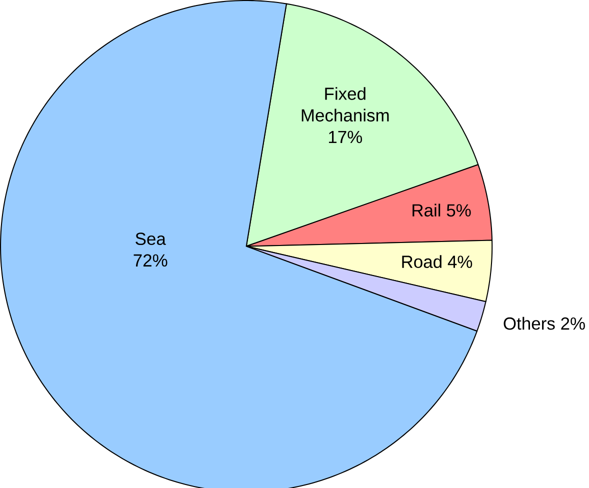 The height and width of the screenshot is (488, 589). What do you see at coordinates (529, 323) in the screenshot?
I see `slice-label: Others` at bounding box center [529, 323].